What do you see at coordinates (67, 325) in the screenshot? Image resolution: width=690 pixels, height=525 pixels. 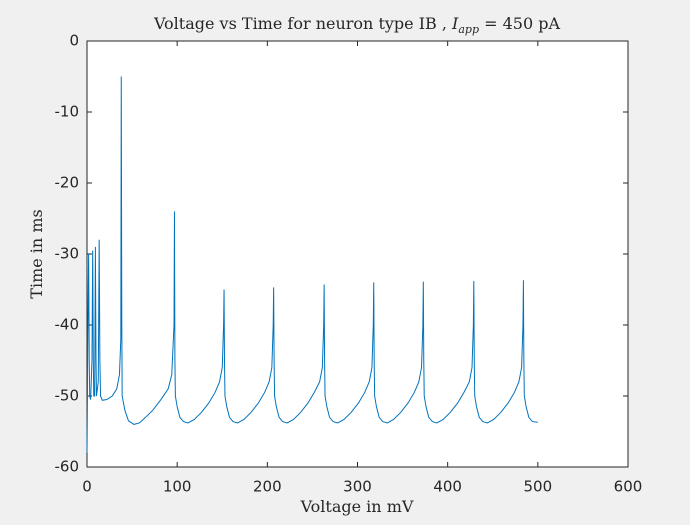 I see `y-tick-label: -40` at bounding box center [67, 325].